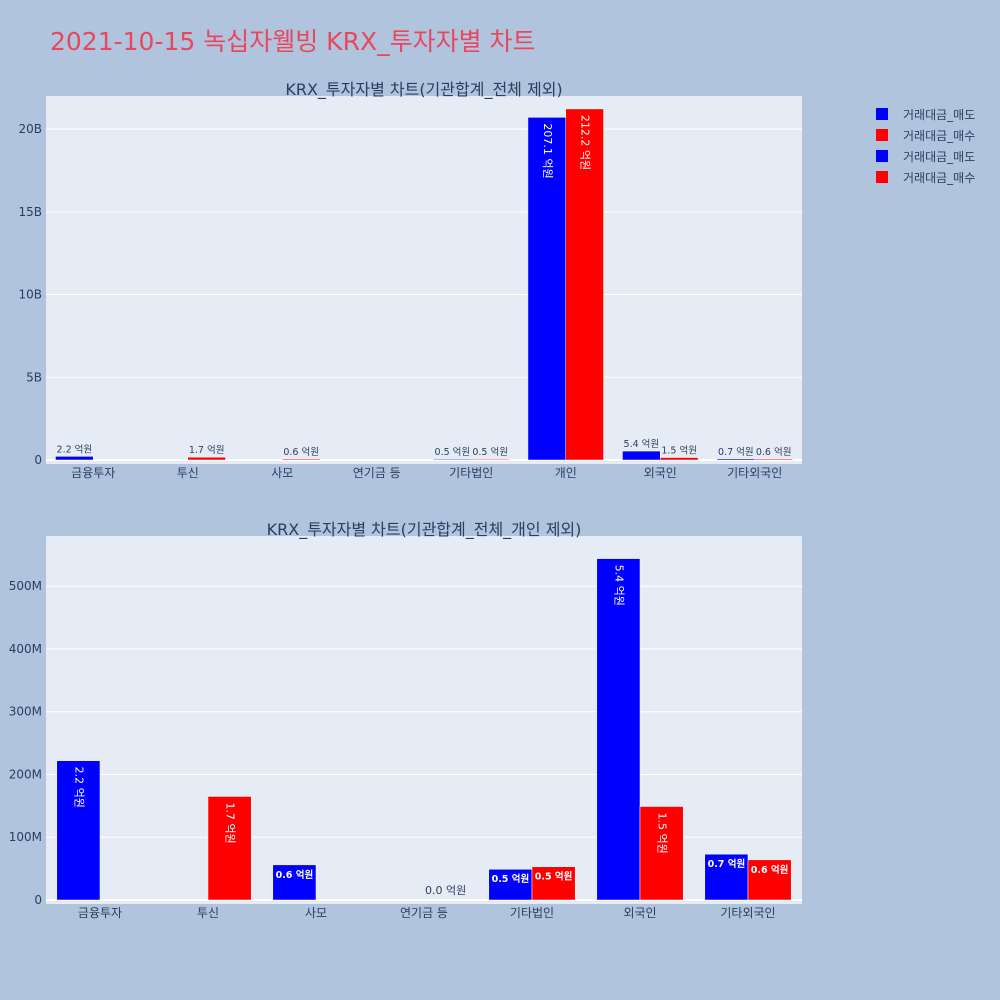  What do you see at coordinates (424, 530) in the screenshot?
I see `chart-title: KRX_투자자별 차트(기관합계_전체_개인 제외)` at bounding box center [424, 530].